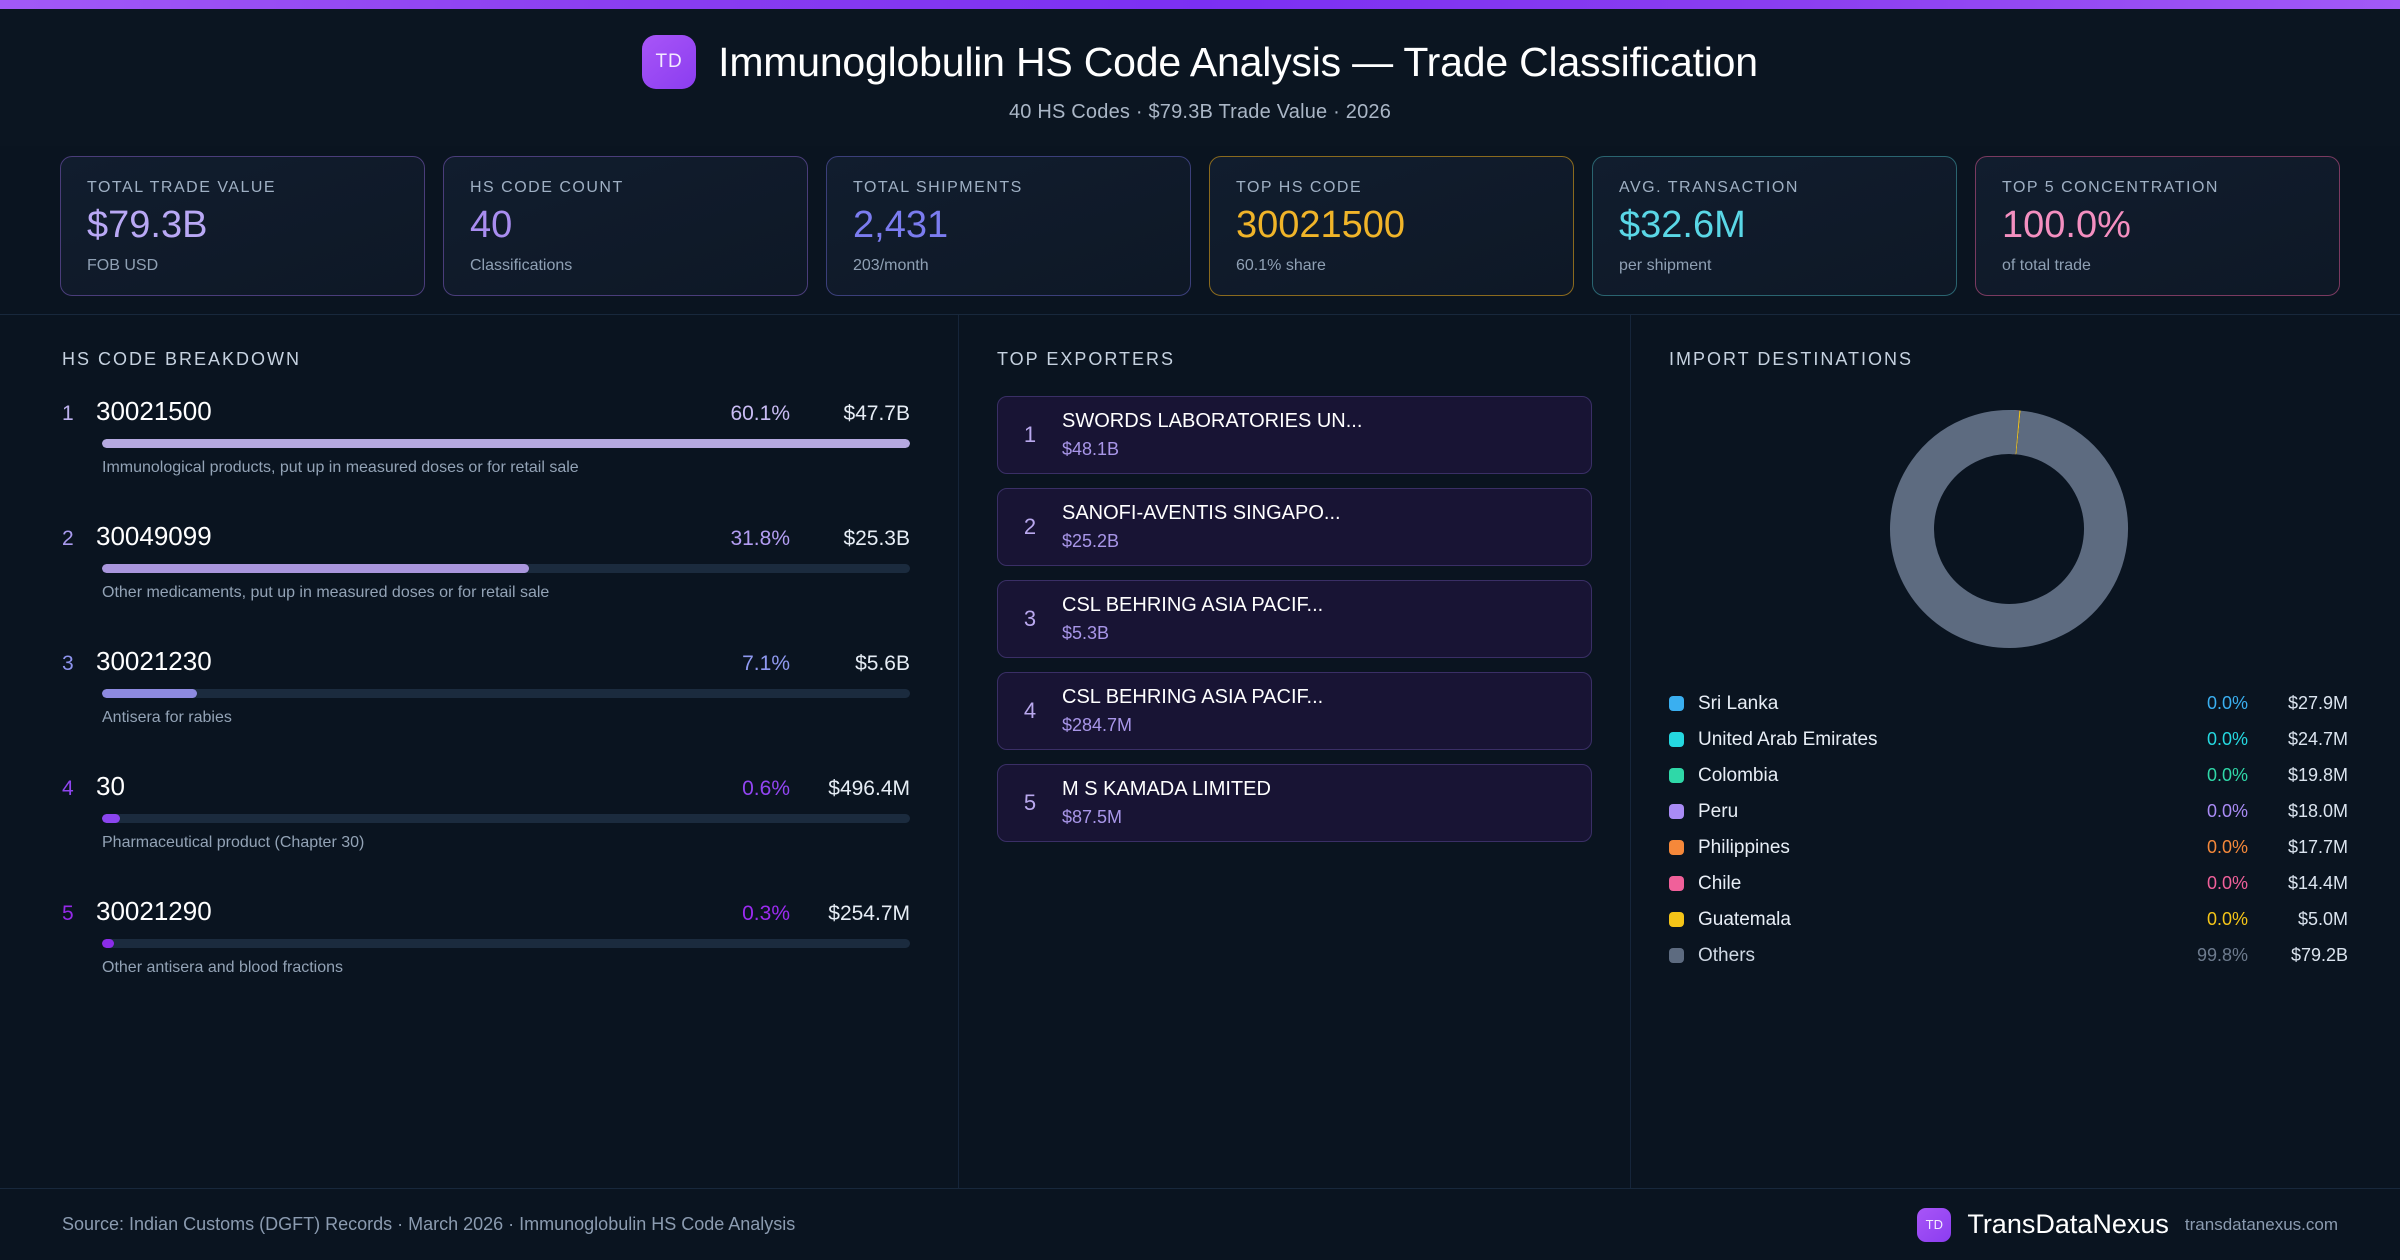 This screenshot has height=1260, width=2400. Describe the element at coordinates (1294, 802) in the screenshot. I see `exporter-card: 5 M S KAMADA LIMITED $87.5M` at that location.